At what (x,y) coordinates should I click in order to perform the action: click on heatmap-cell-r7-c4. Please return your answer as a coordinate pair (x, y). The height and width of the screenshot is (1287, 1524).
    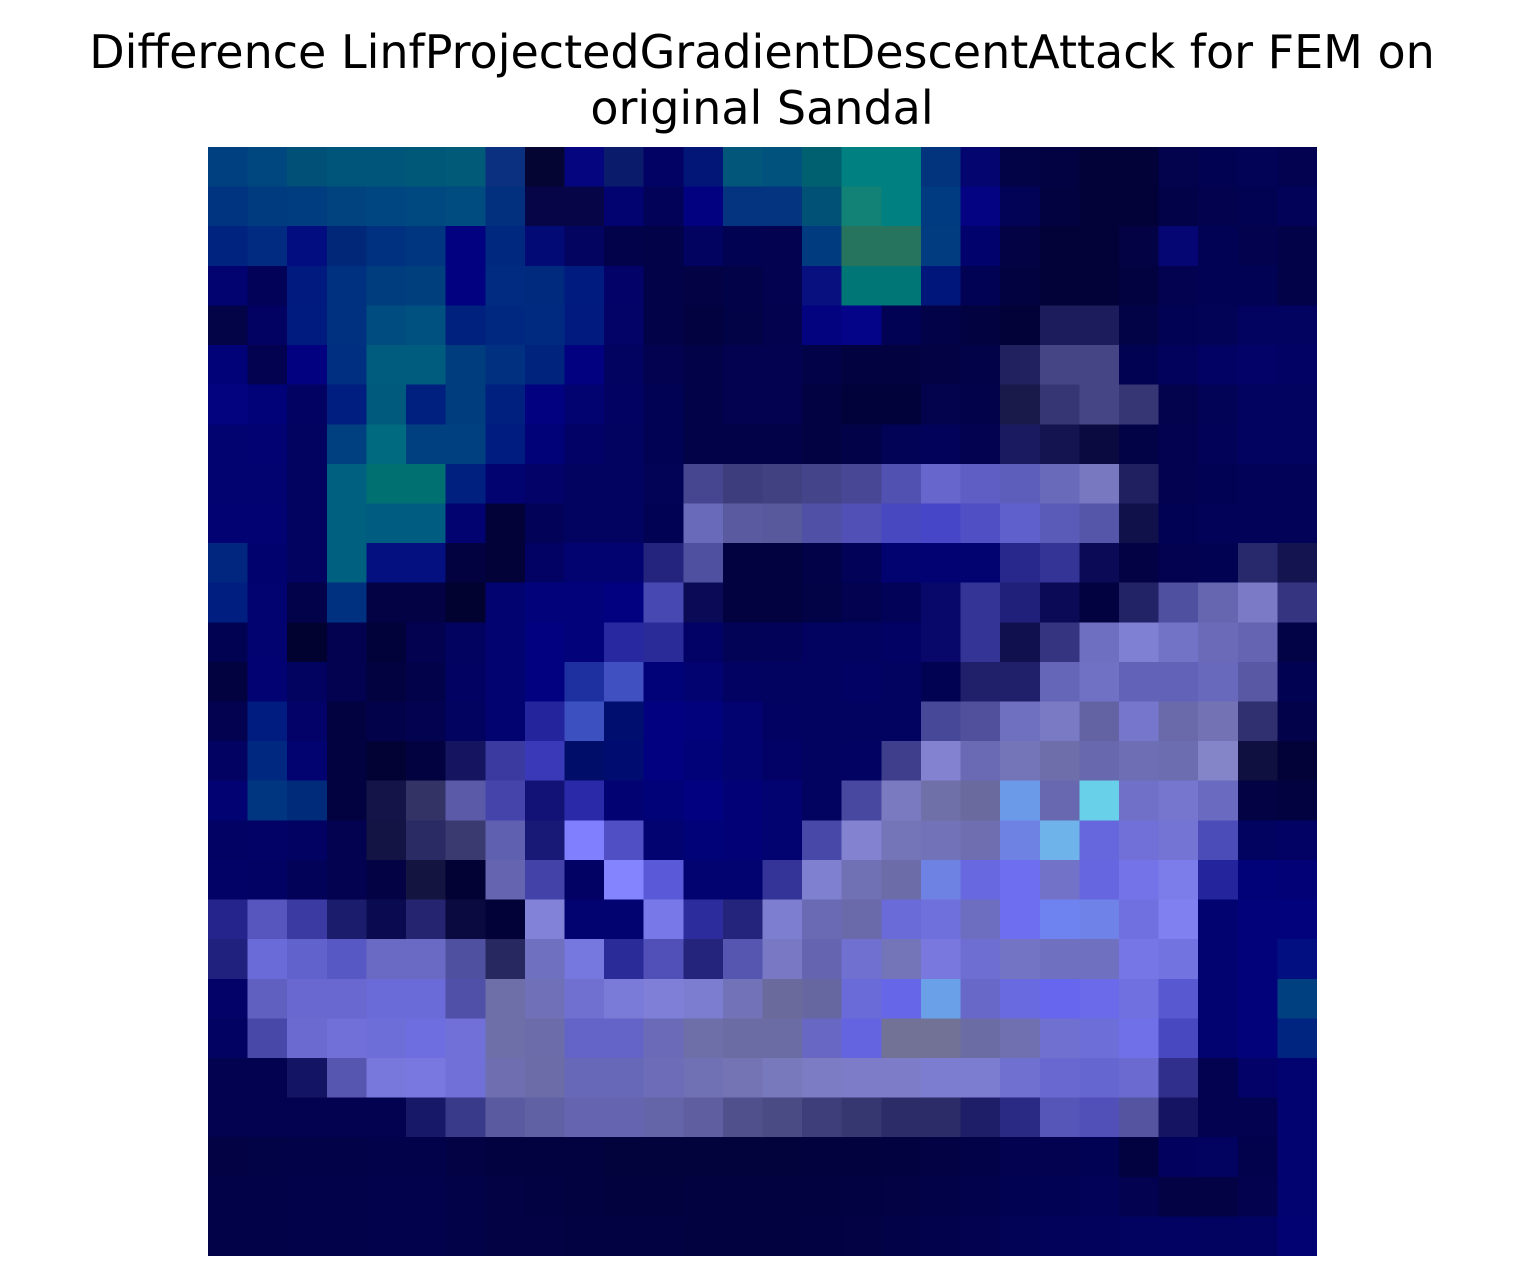
    Looking at the image, I should click on (386, 444).